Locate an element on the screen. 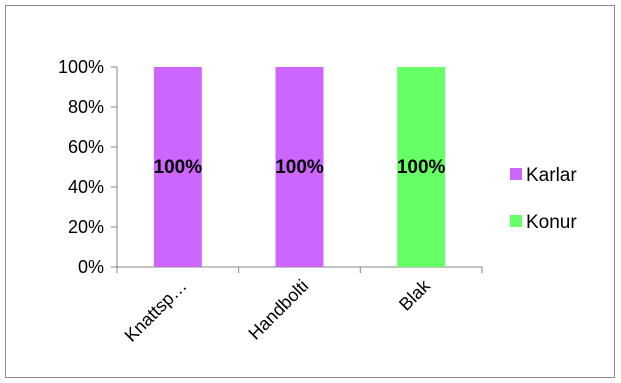 The width and height of the screenshot is (621, 383). x-category-label: Handbolti is located at coordinates (278, 310).